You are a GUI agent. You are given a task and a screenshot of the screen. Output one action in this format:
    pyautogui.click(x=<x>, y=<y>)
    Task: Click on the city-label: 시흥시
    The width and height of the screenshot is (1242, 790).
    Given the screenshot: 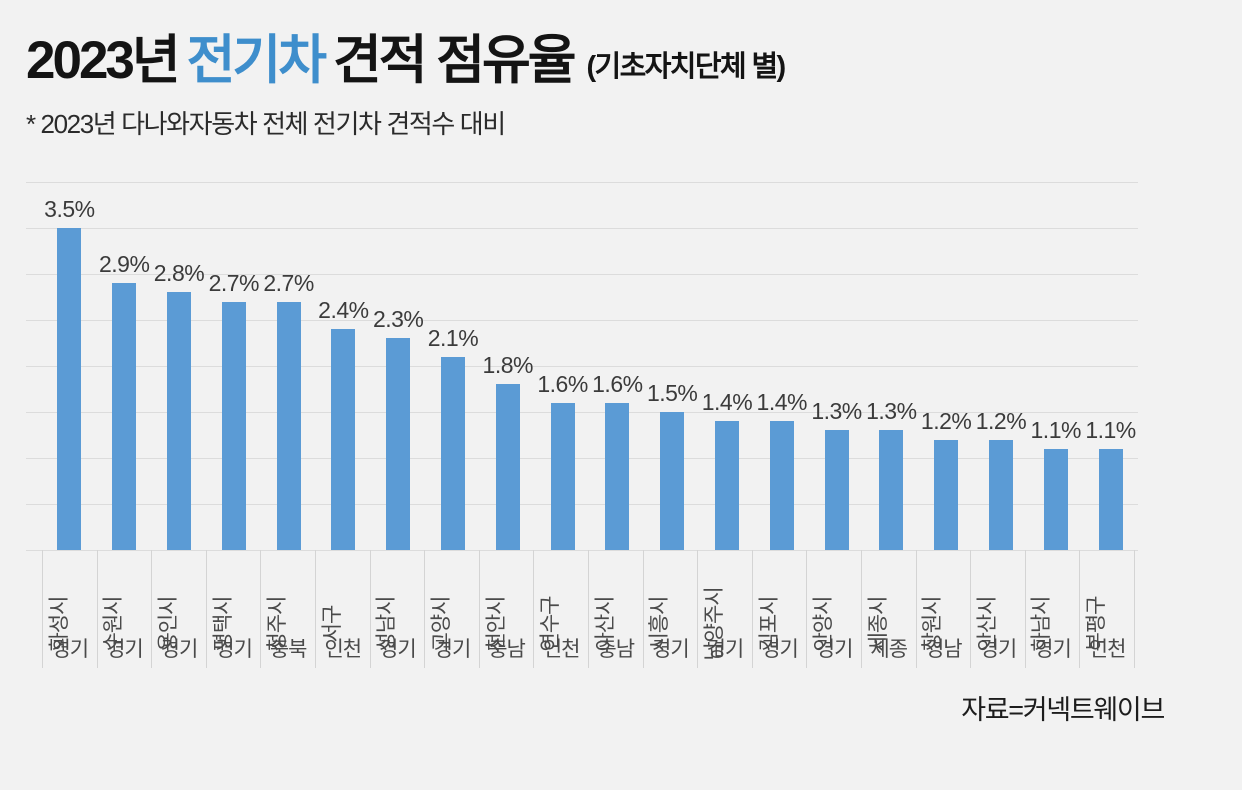 What is the action you would take?
    pyautogui.click(x=660, y=624)
    